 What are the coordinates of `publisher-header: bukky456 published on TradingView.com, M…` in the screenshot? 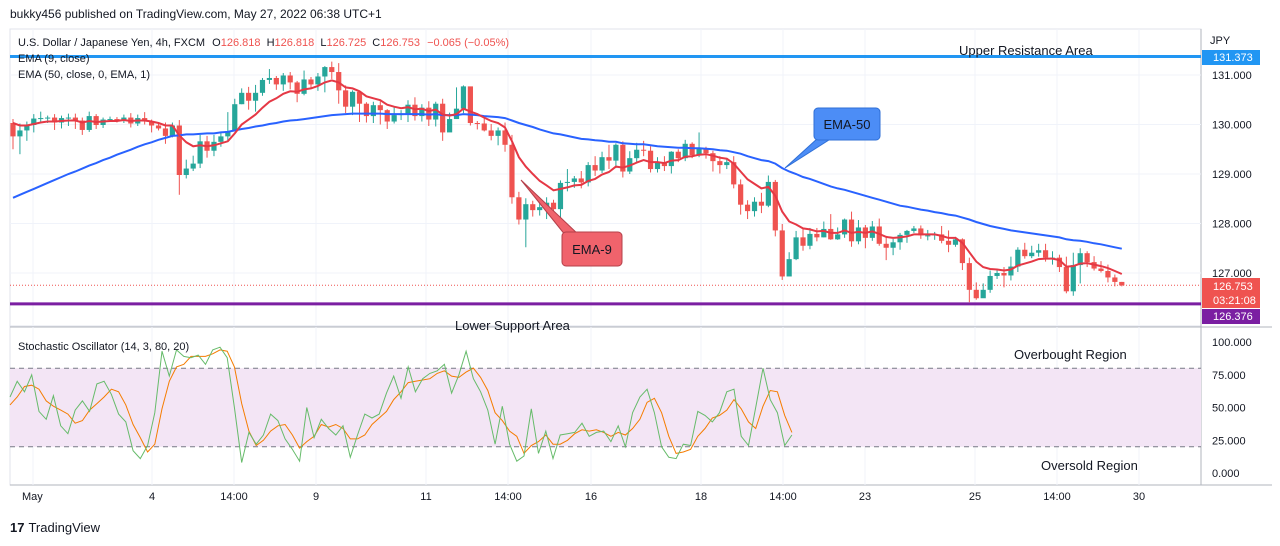 It's located at (196, 14).